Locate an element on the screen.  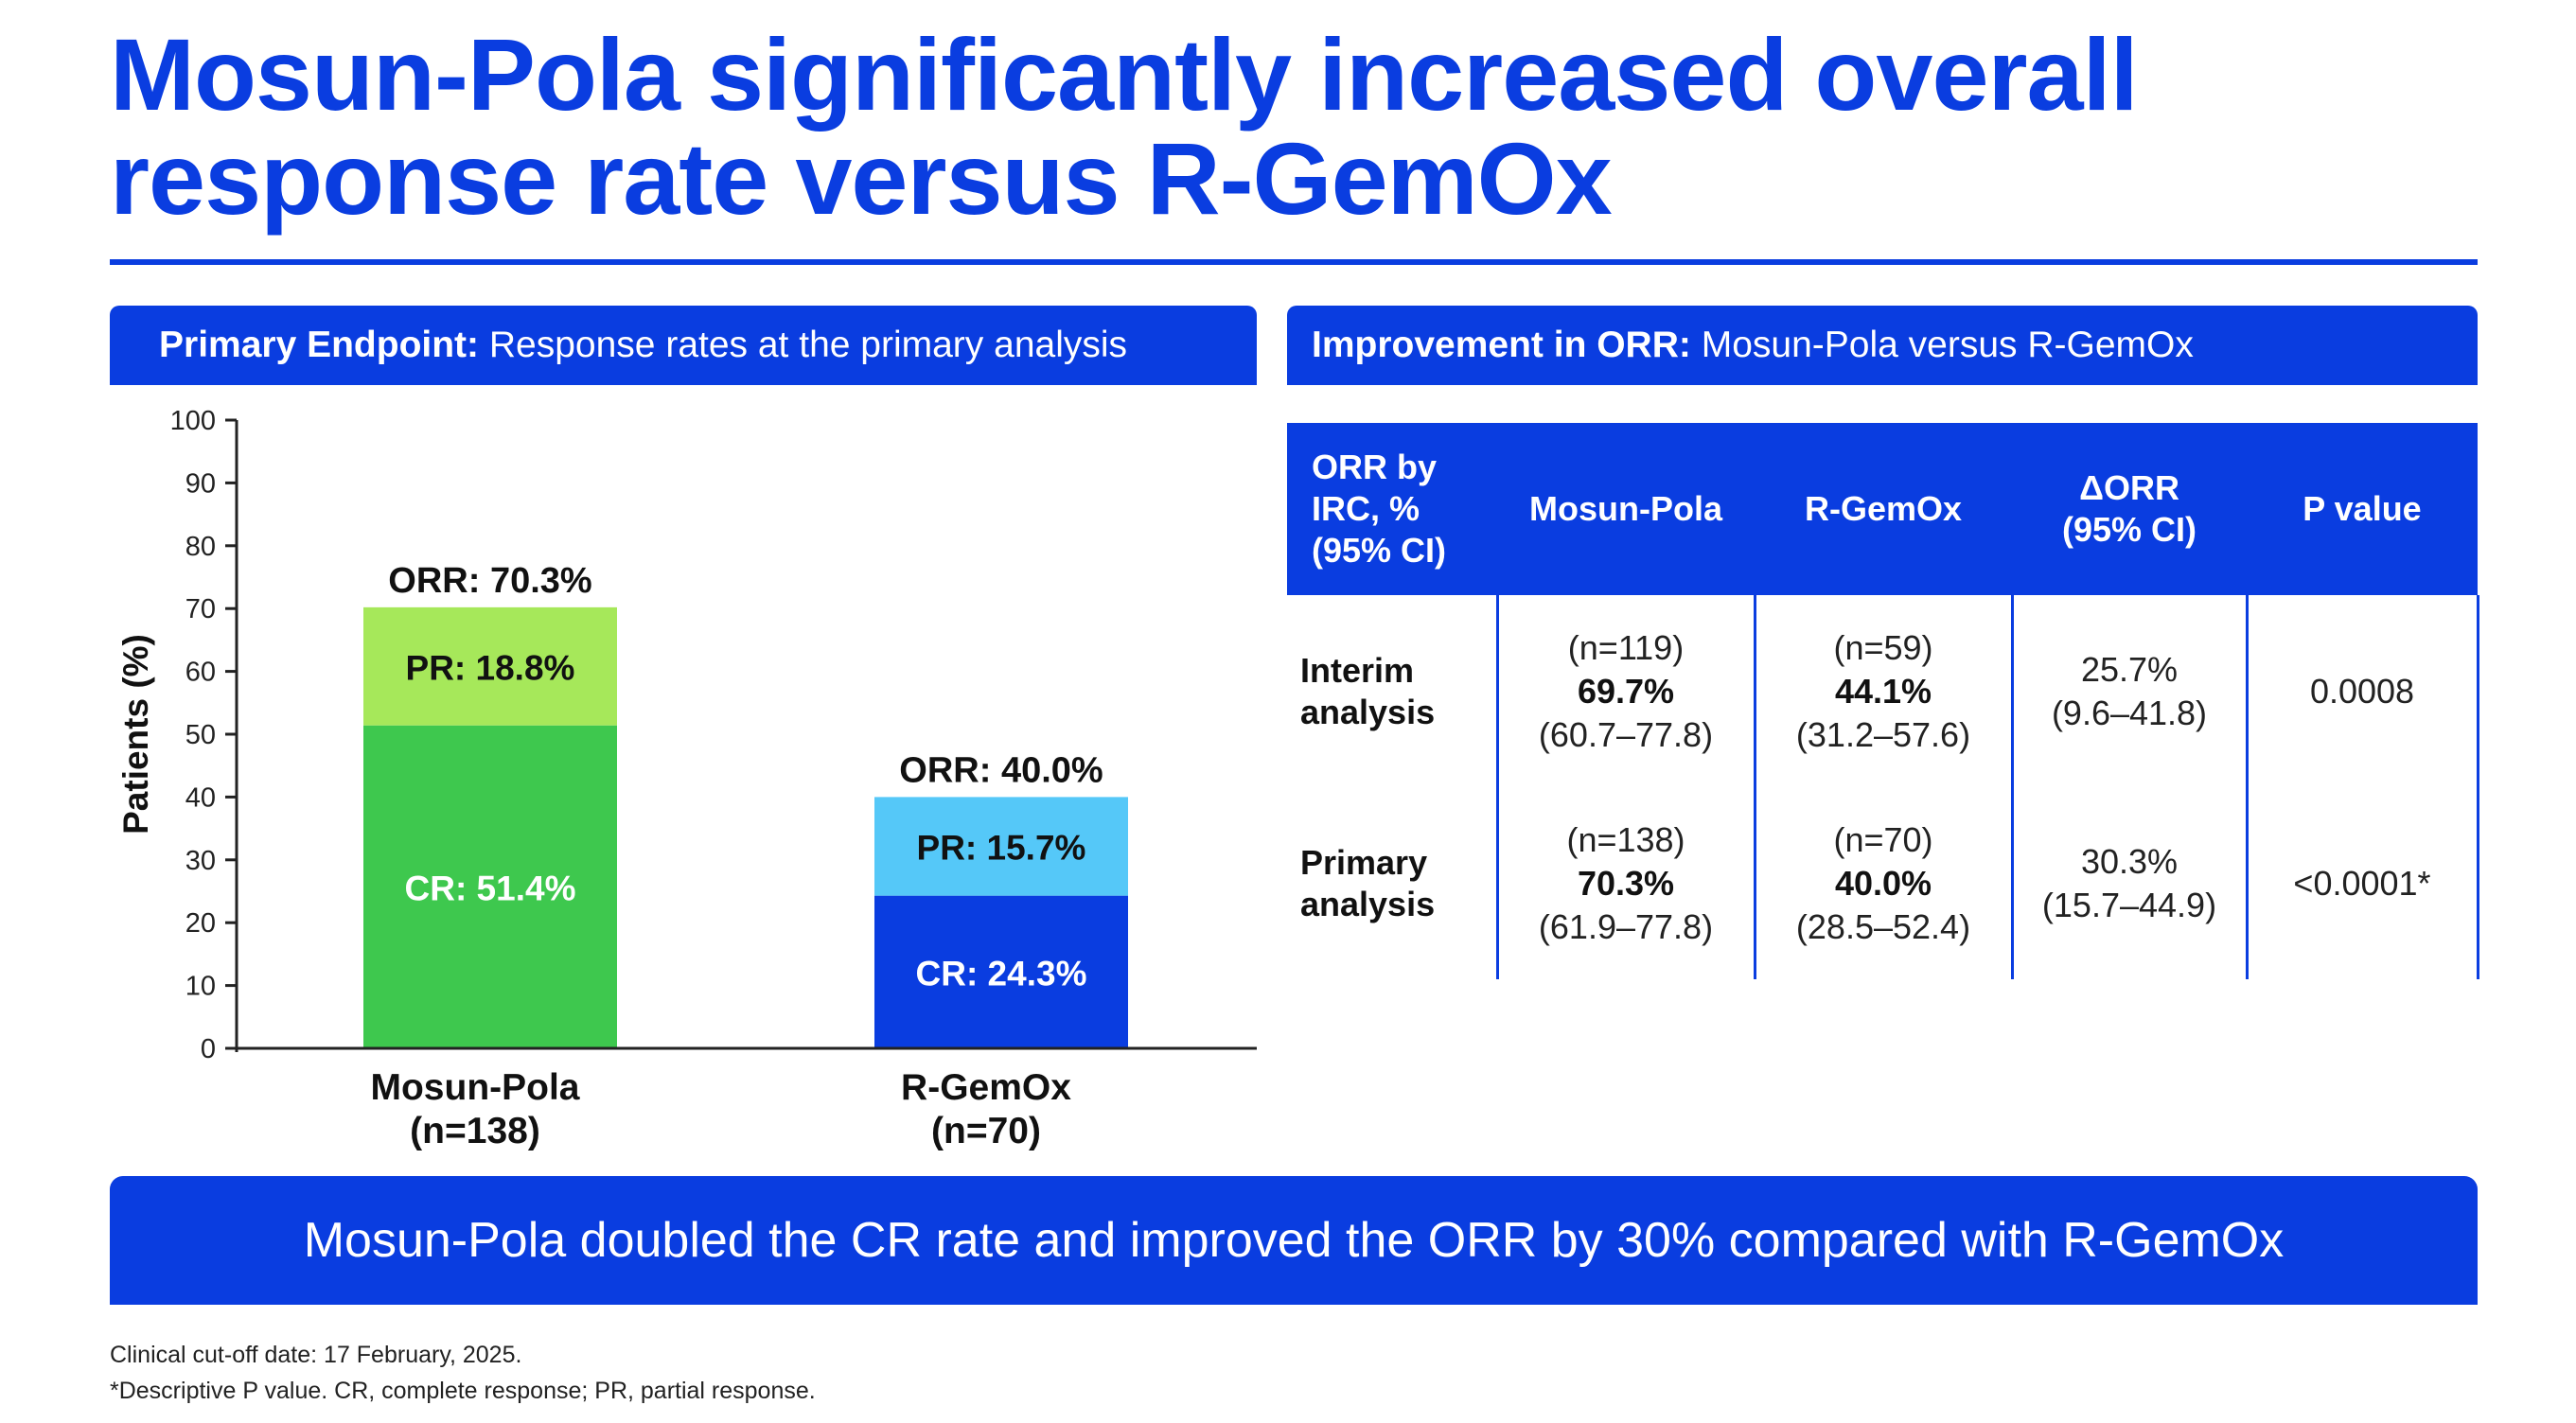
category-n-r-gemox: (n=70) is located at coordinates (986, 1131).